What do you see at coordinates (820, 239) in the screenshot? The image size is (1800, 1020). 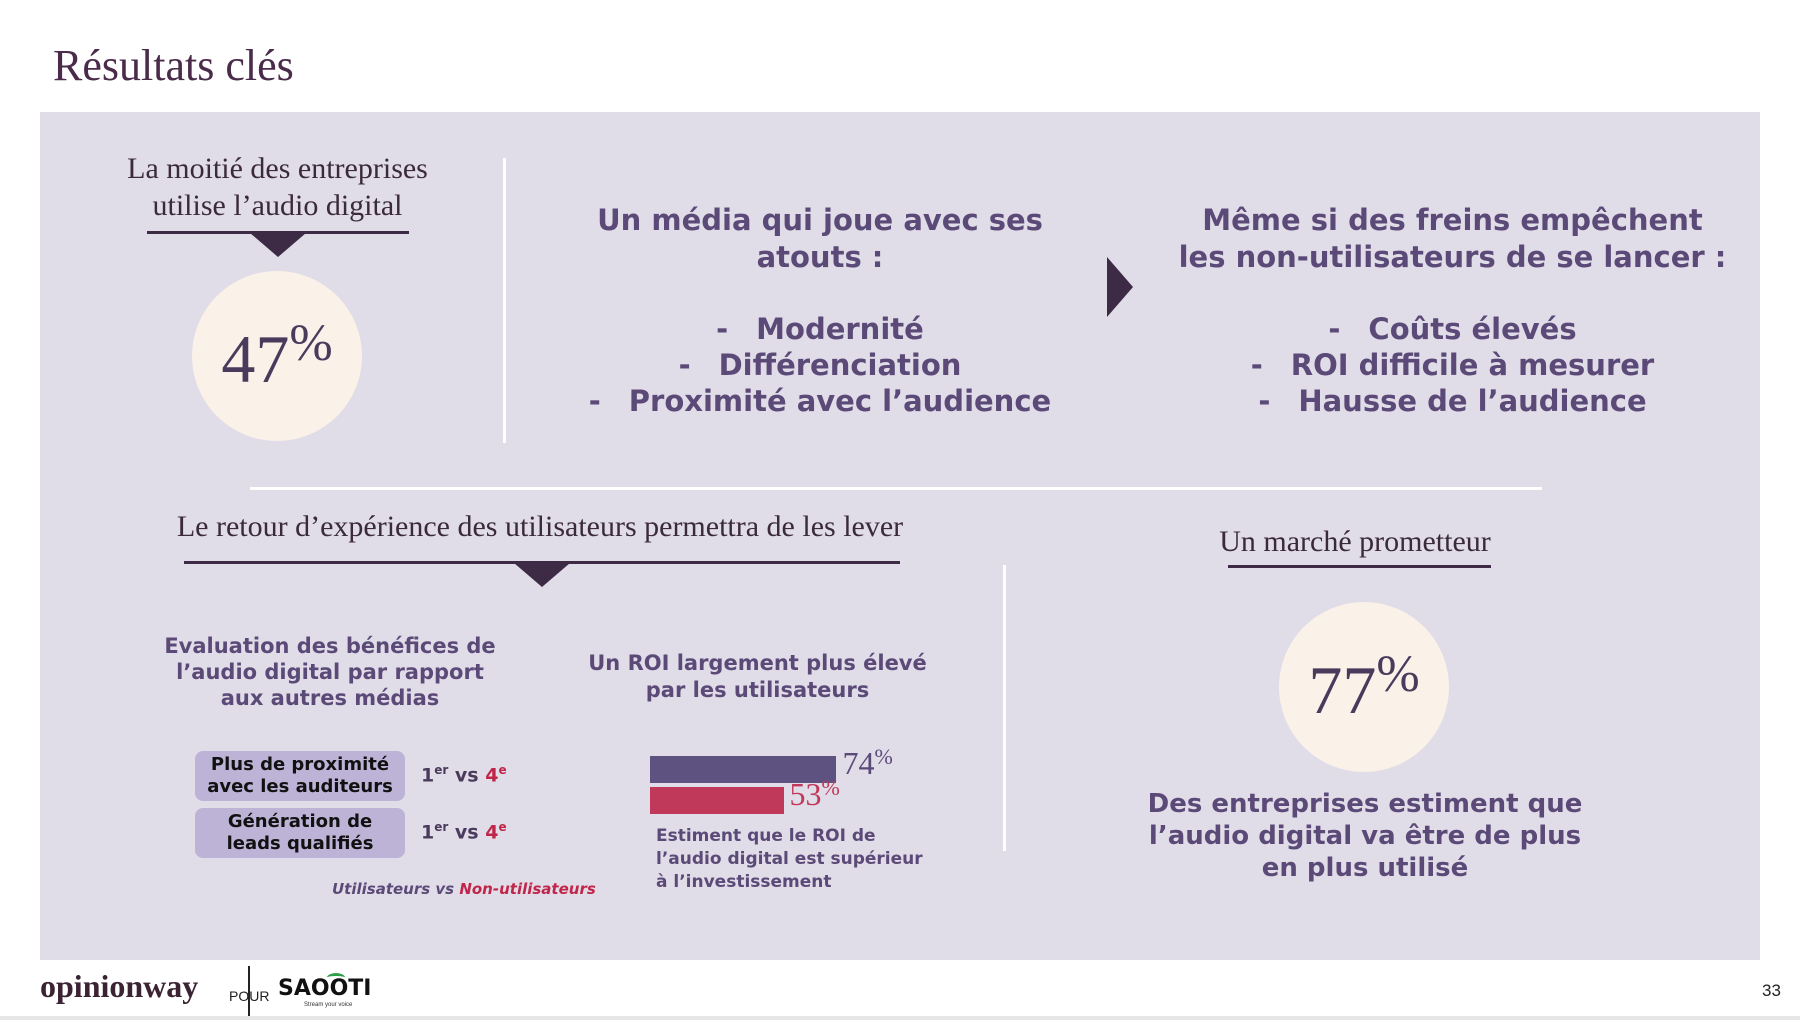 I see `assets-heading: Un média qui joue avec ses atouts :` at bounding box center [820, 239].